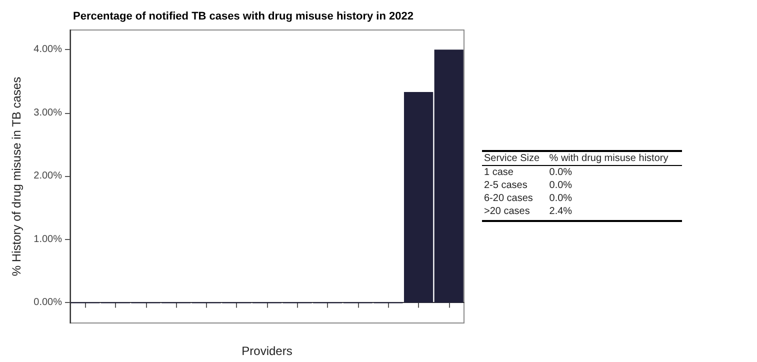 This screenshot has width=757, height=362. What do you see at coordinates (498, 172) in the screenshot?
I see `category-label: 1 case` at bounding box center [498, 172].